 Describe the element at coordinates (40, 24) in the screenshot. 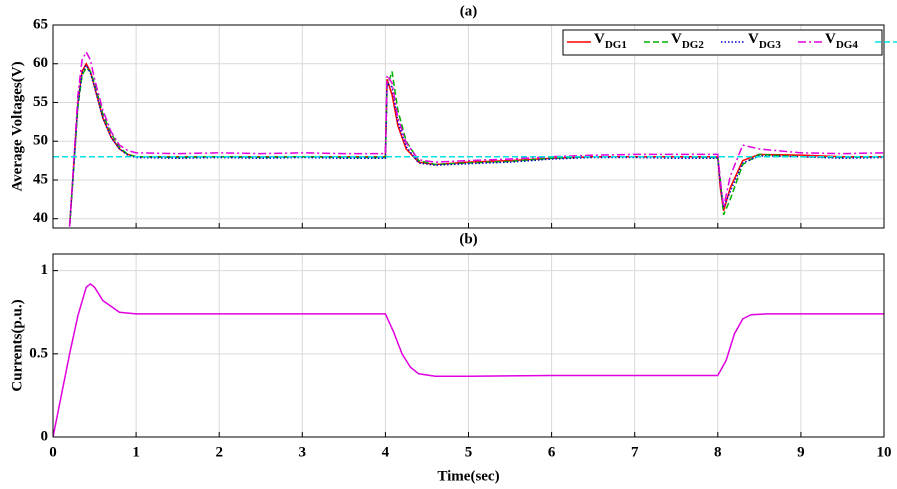

I see `y-tick-label: 65` at that location.